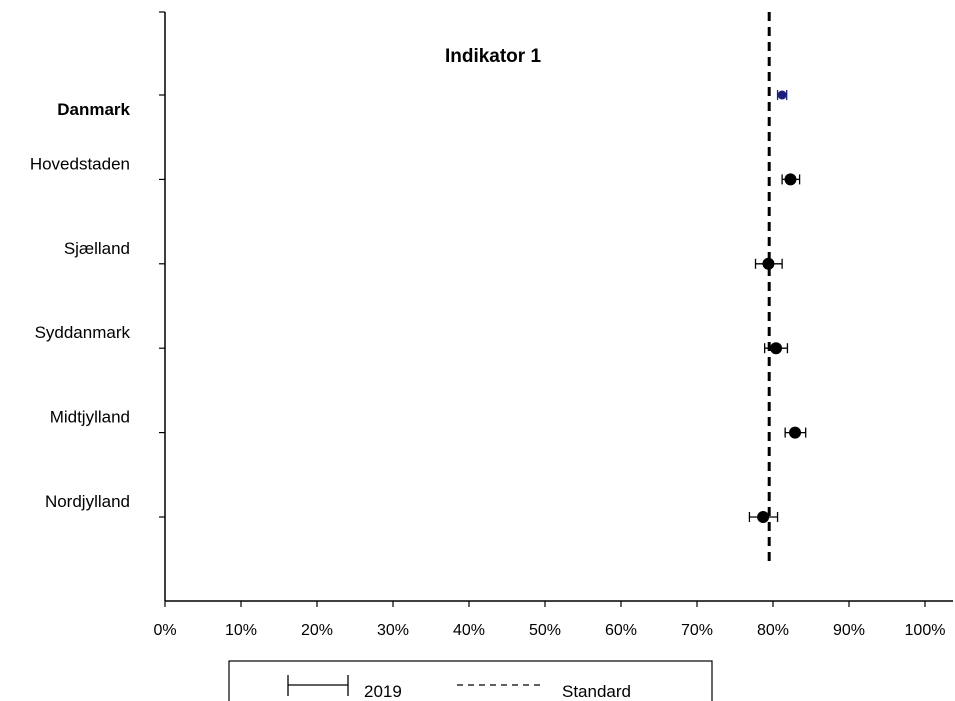 The image size is (955, 701). Describe the element at coordinates (493, 56) in the screenshot. I see `chart-title: Indikator 1` at that location.